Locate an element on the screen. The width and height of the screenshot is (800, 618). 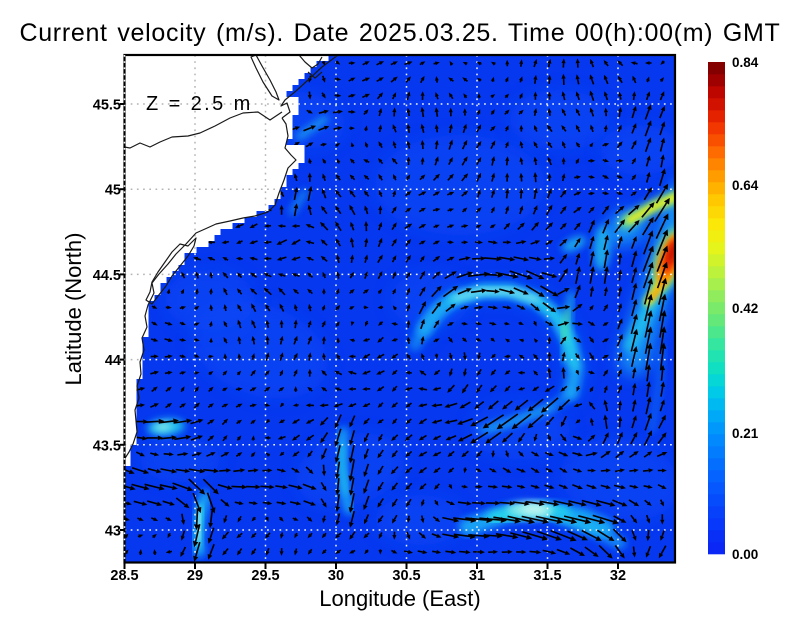
svg-text: 43.5 is located at coordinates (107, 446).